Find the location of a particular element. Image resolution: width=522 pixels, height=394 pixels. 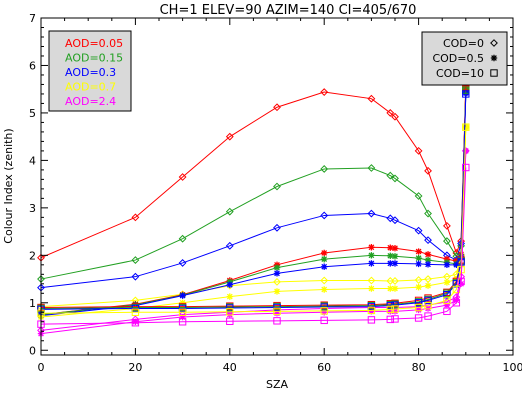

y-axis-label: Colour Index (zenith) is located at coordinates (8, 185).